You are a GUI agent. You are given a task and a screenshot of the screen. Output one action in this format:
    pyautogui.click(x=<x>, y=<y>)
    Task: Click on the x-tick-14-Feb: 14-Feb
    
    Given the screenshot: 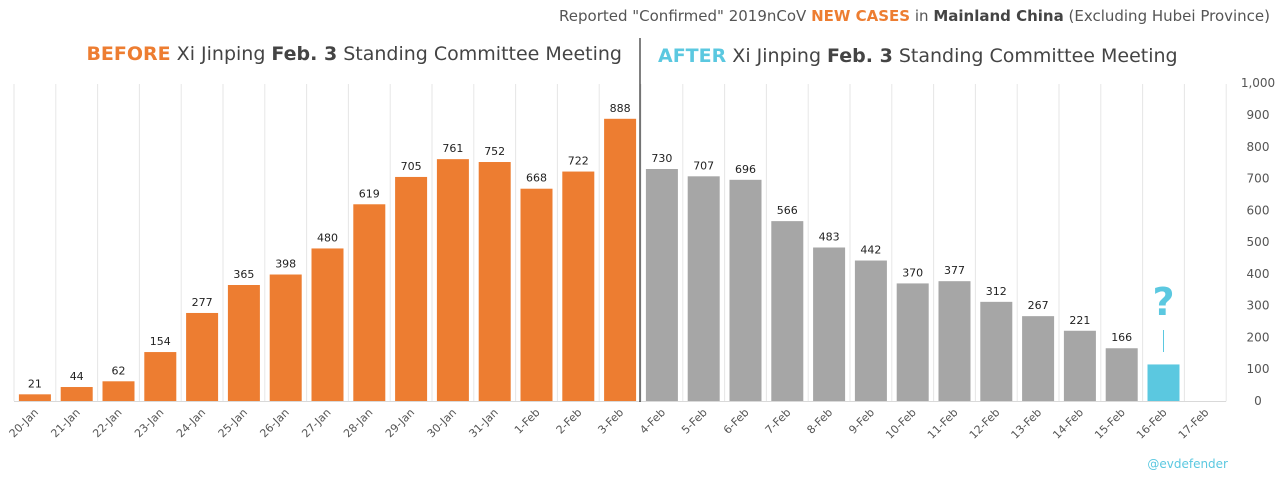 What is the action you would take?
    pyautogui.click(x=1068, y=424)
    